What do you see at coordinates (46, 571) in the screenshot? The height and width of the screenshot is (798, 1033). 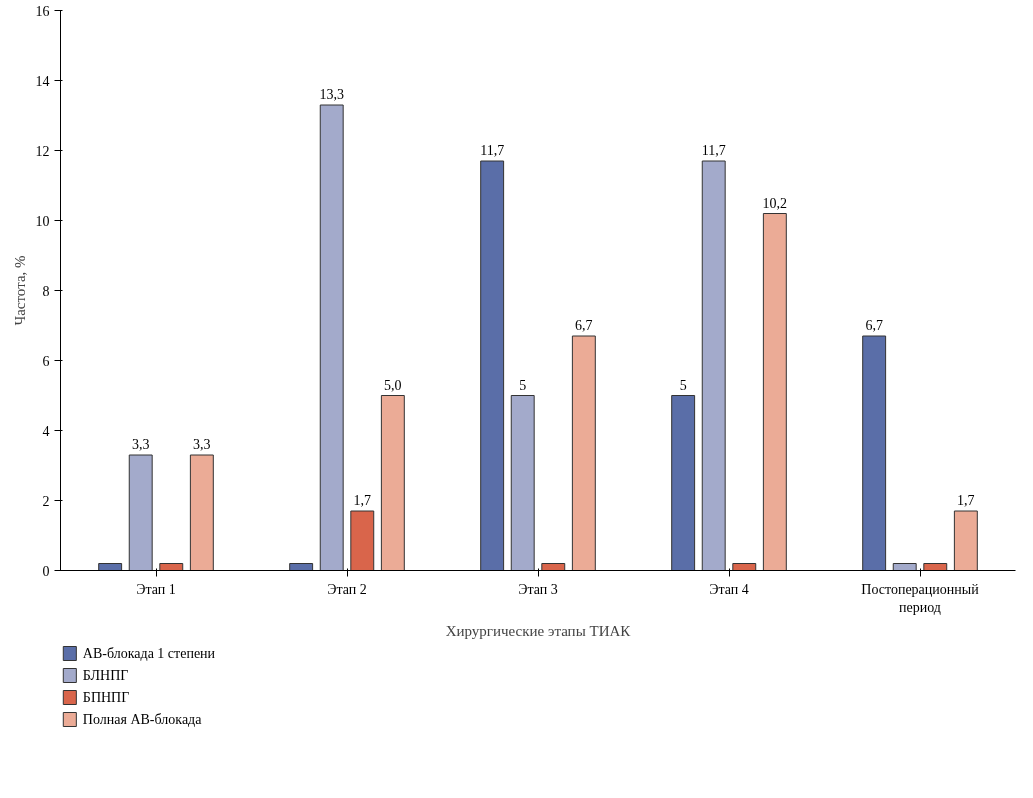 I see `y-tick-label: 0` at bounding box center [46, 571].